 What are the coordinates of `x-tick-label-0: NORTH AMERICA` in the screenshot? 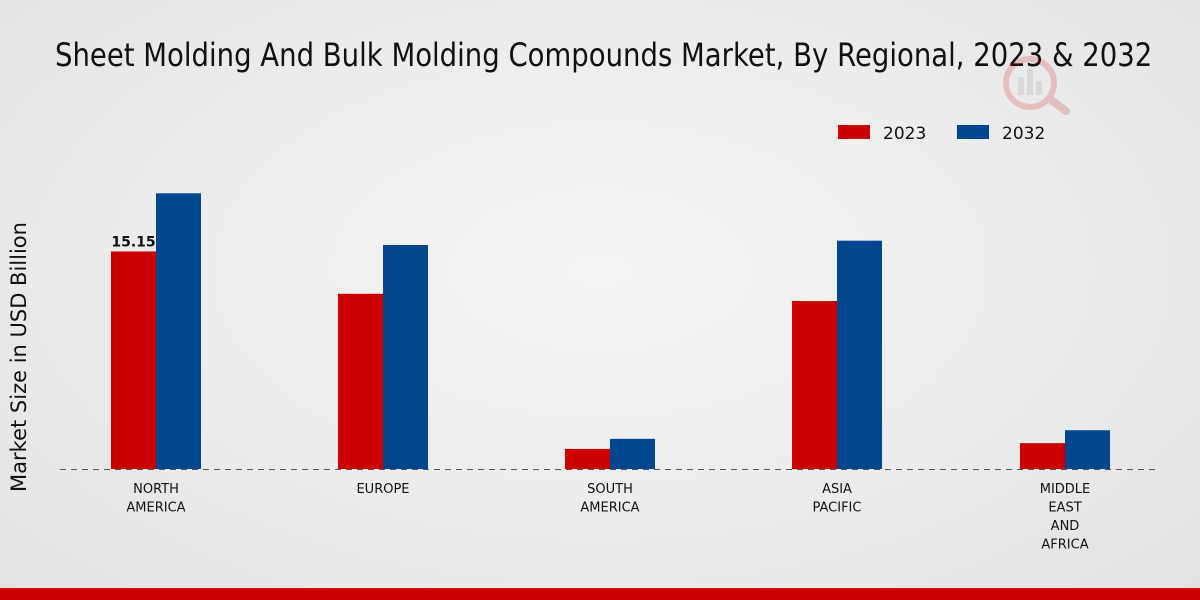 It's located at (155, 499).